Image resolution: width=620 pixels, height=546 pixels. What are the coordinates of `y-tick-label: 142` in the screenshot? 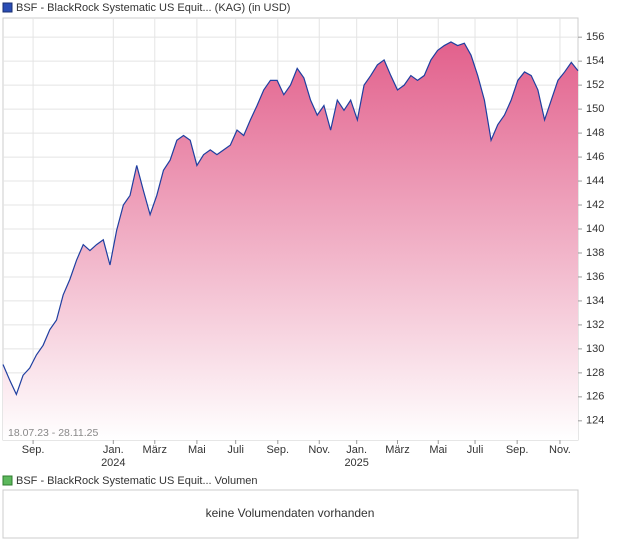 It's located at (595, 205).